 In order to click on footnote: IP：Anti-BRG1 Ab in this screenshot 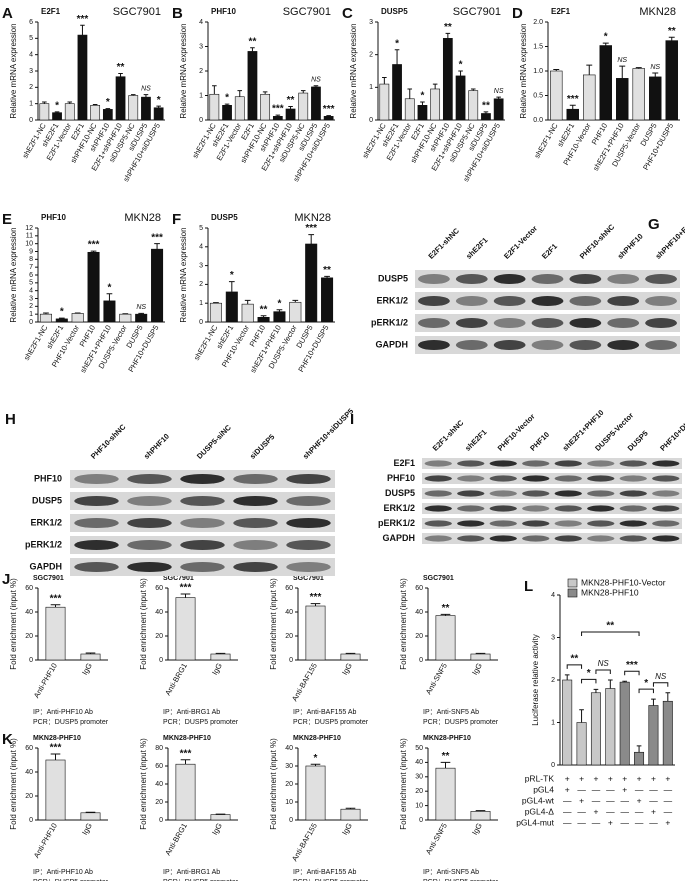, I will do `click(191, 872)`.